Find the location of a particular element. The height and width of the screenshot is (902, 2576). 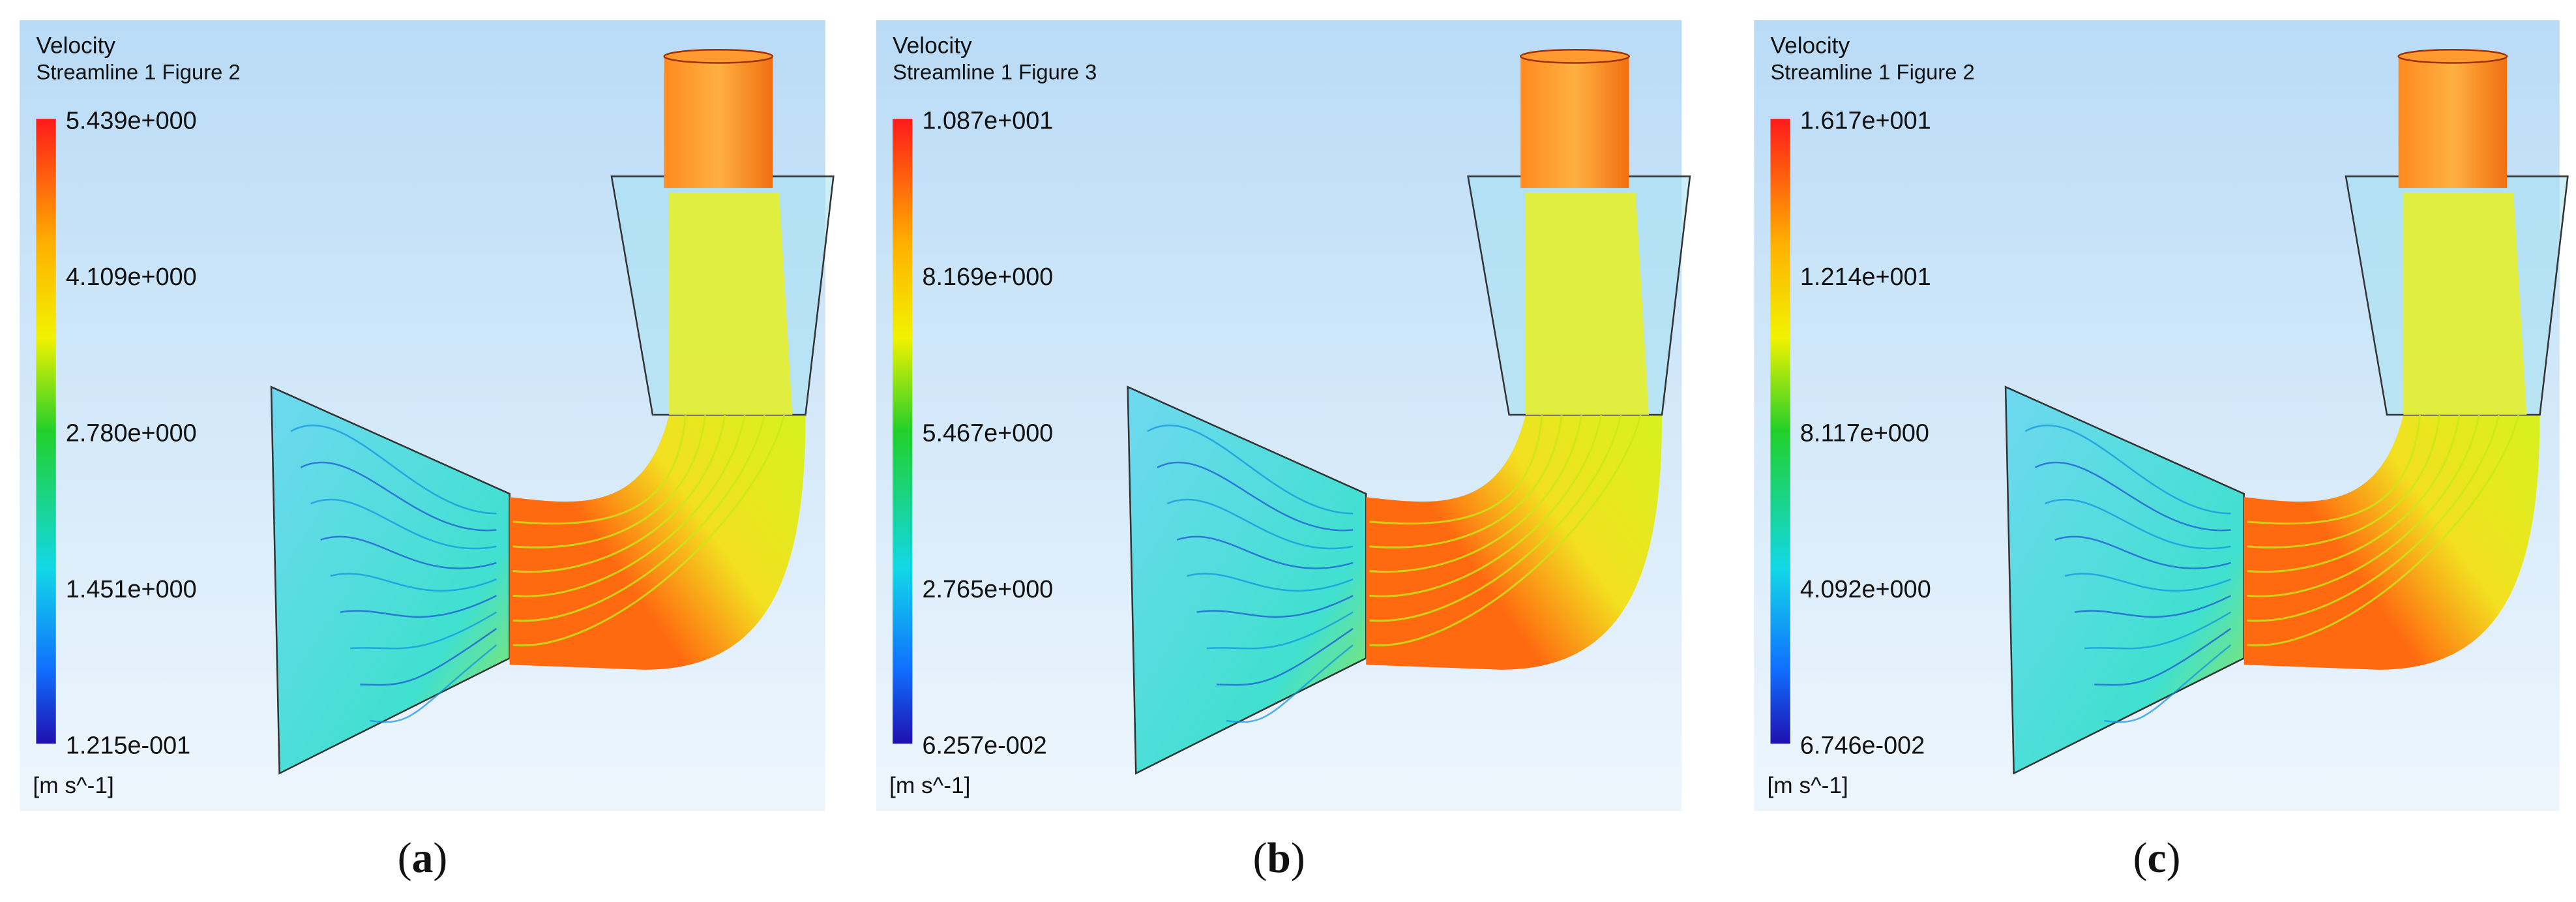

legend-label: 5.439e+000 is located at coordinates (131, 120).